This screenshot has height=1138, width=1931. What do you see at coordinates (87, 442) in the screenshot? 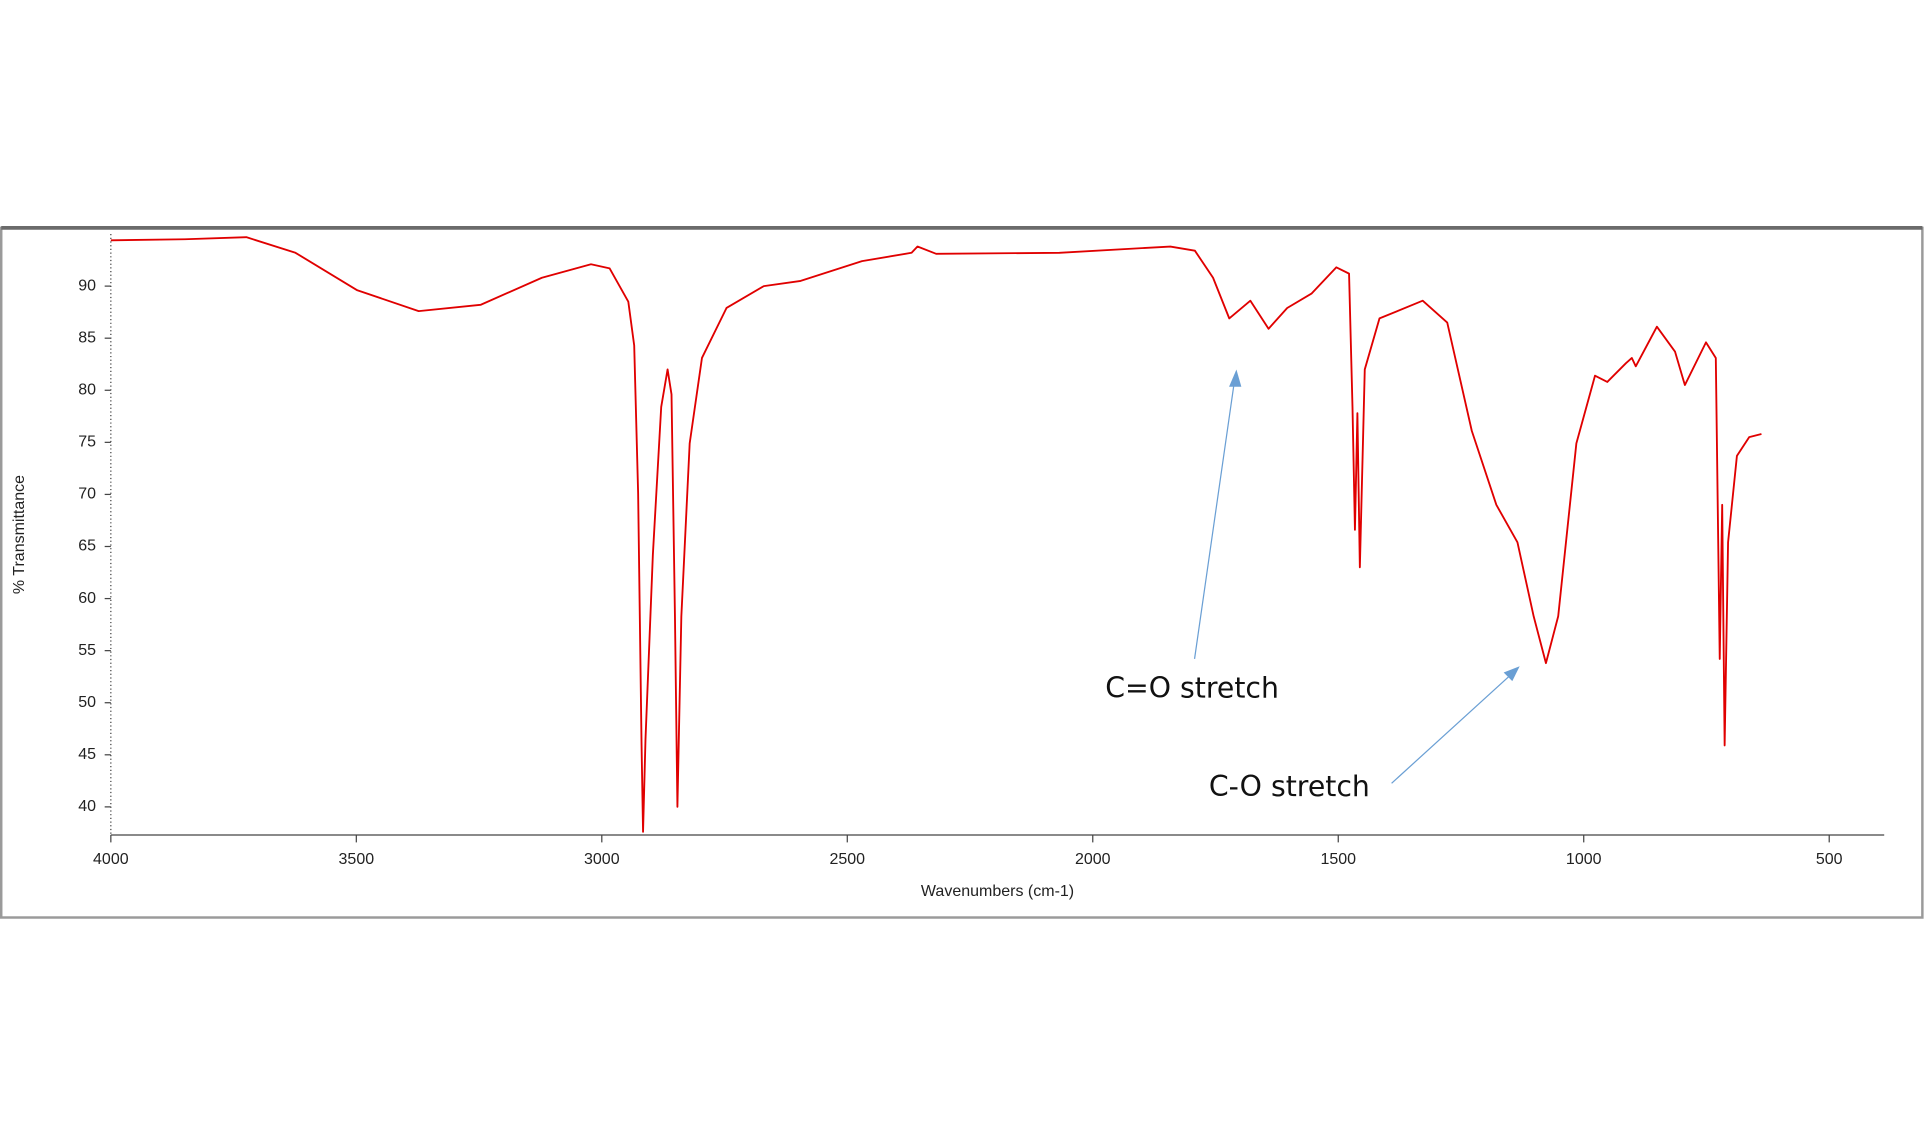
I see `y-tick-label: 75` at bounding box center [87, 442].